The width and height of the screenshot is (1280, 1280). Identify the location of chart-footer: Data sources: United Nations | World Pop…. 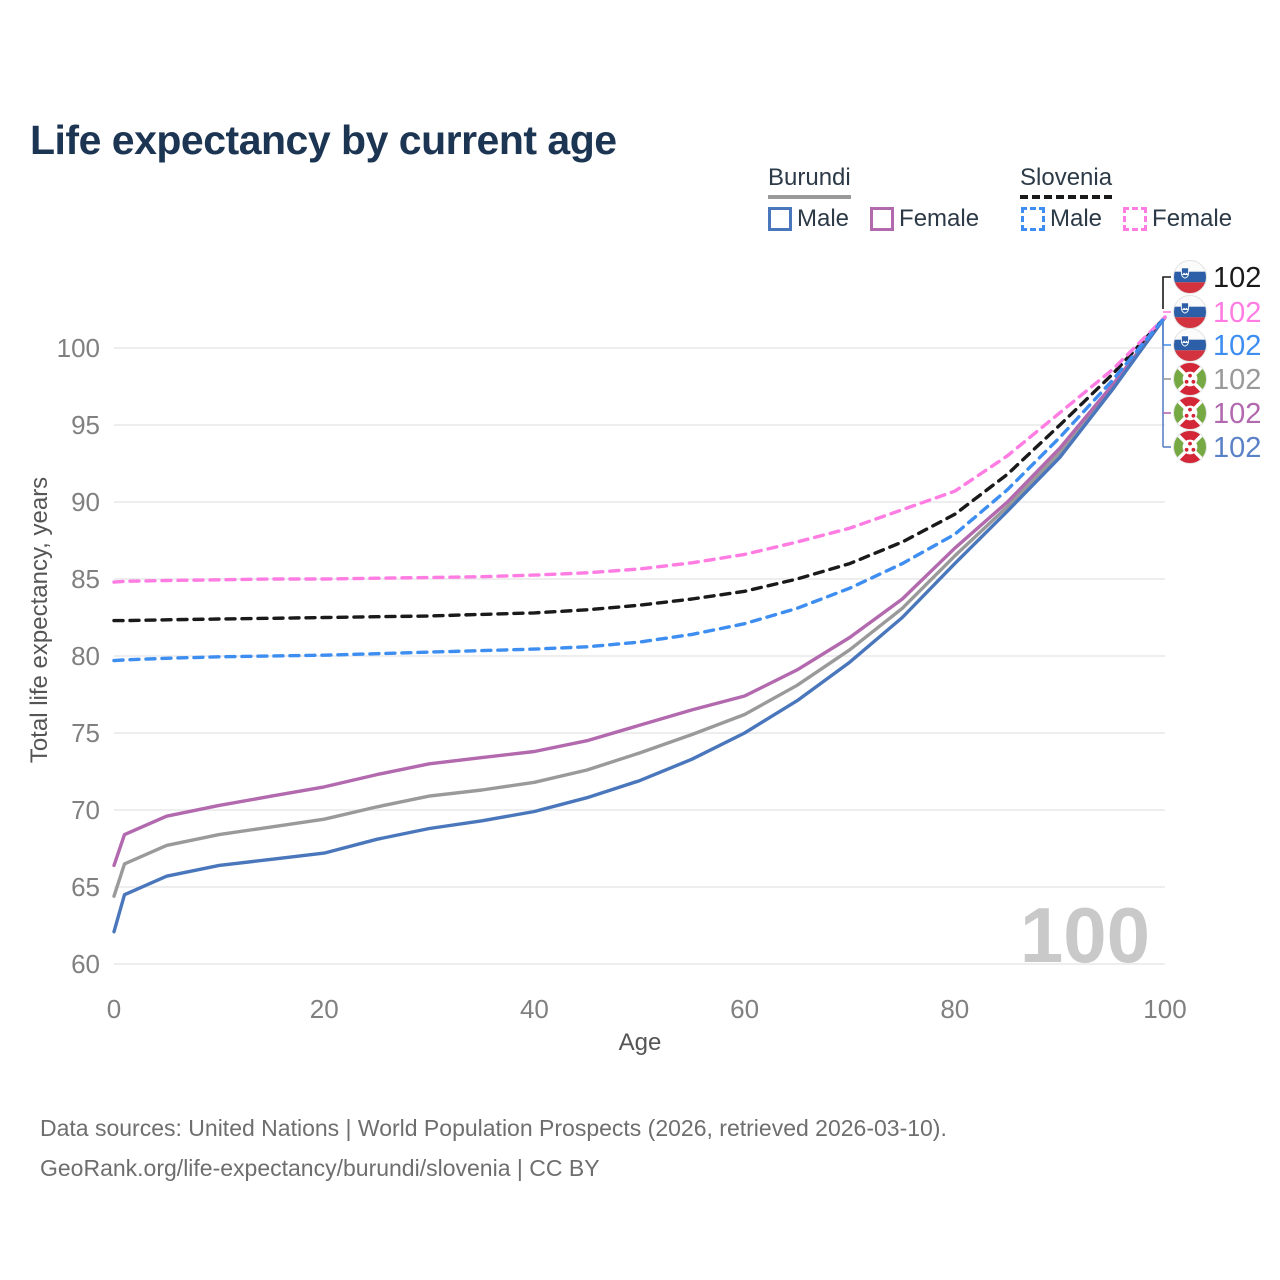
(493, 1148).